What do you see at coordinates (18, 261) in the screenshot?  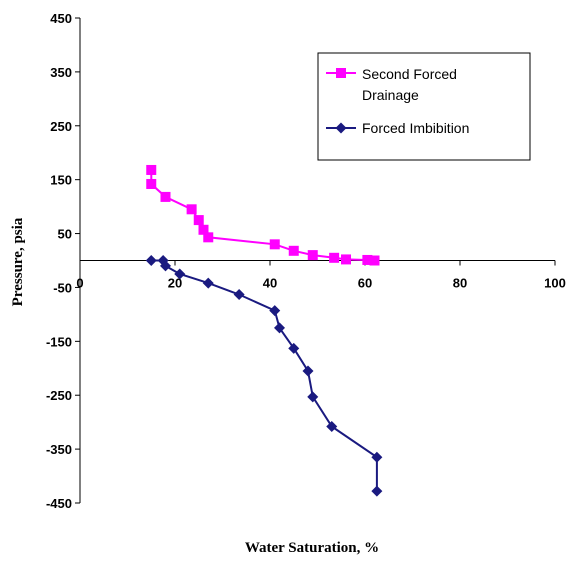 I see `y-axis-label: Pressure, psia` at bounding box center [18, 261].